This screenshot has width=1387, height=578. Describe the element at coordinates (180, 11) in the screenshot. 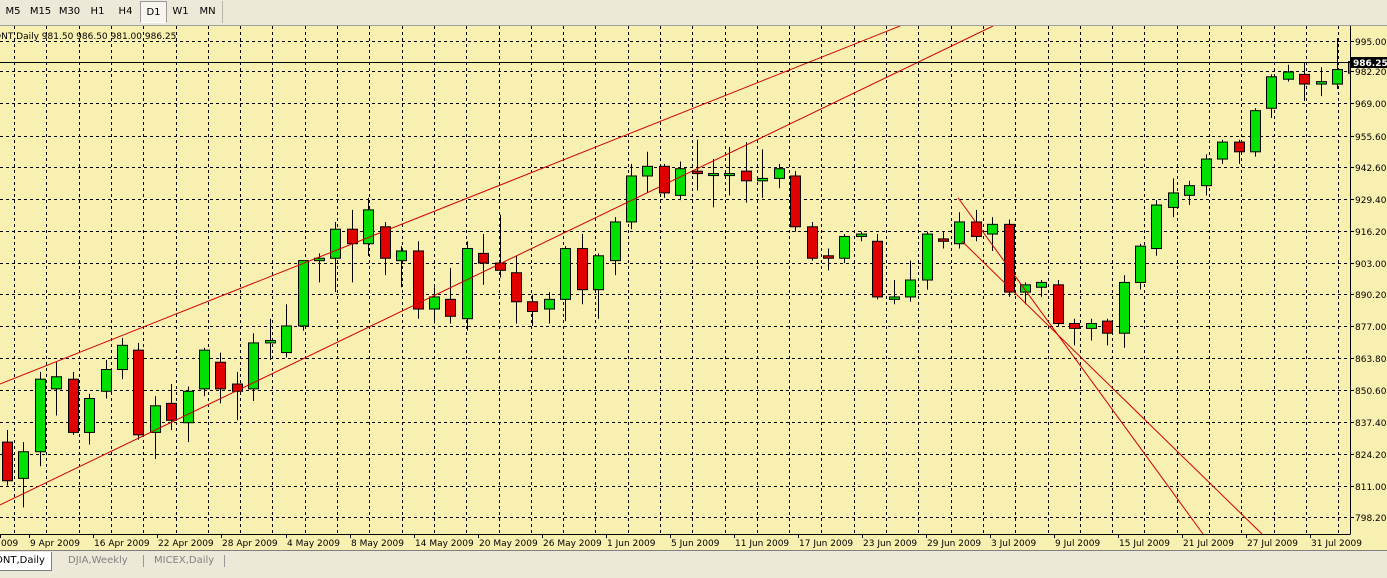

I see `timeframe-button-w1: W1` at that location.